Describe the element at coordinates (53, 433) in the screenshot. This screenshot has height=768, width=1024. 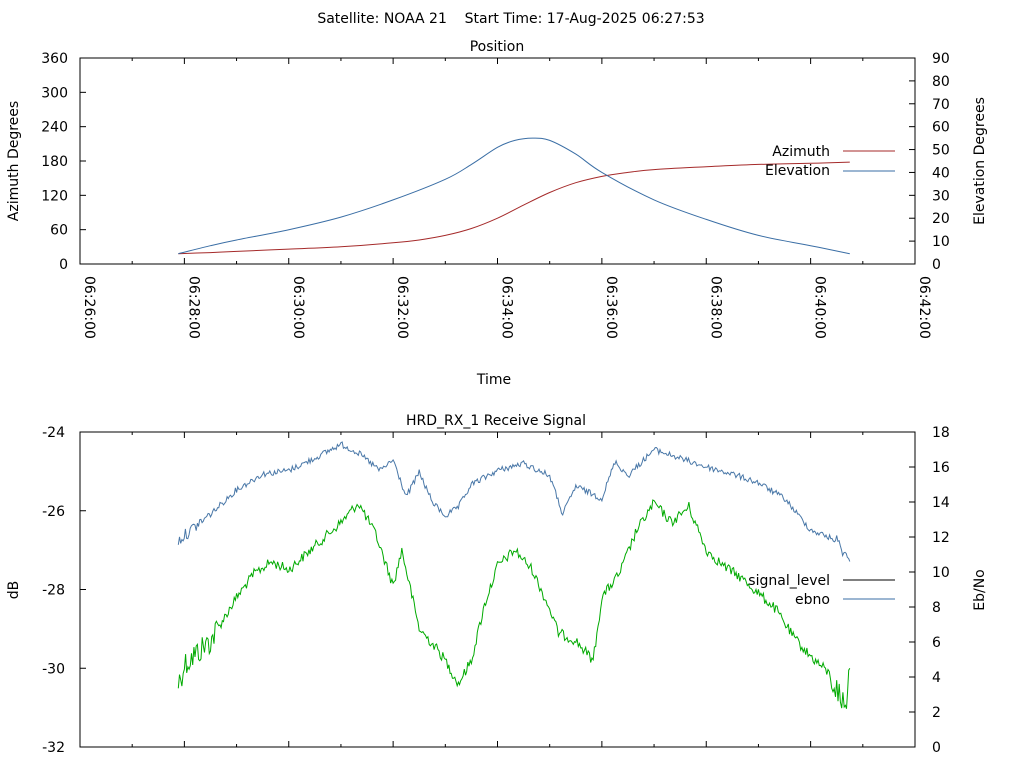
I see `y-tick-label: -24` at that location.